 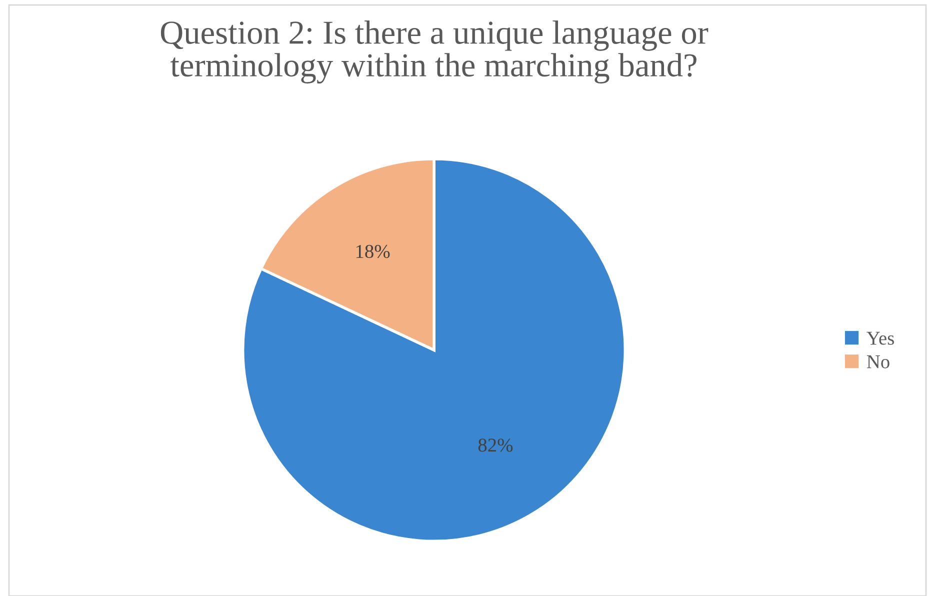 What do you see at coordinates (495, 445) in the screenshot?
I see `data-label: 82%` at bounding box center [495, 445].